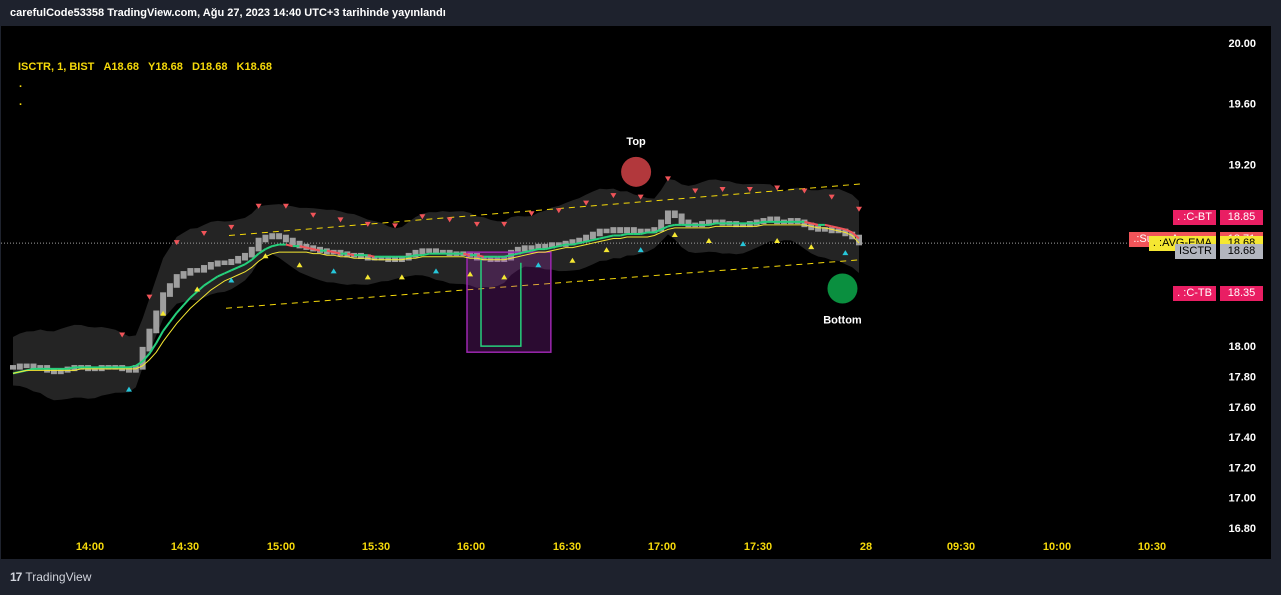 The height and width of the screenshot is (595, 1281). I want to click on price-tick-label: 20.00, so click(1242, 44).